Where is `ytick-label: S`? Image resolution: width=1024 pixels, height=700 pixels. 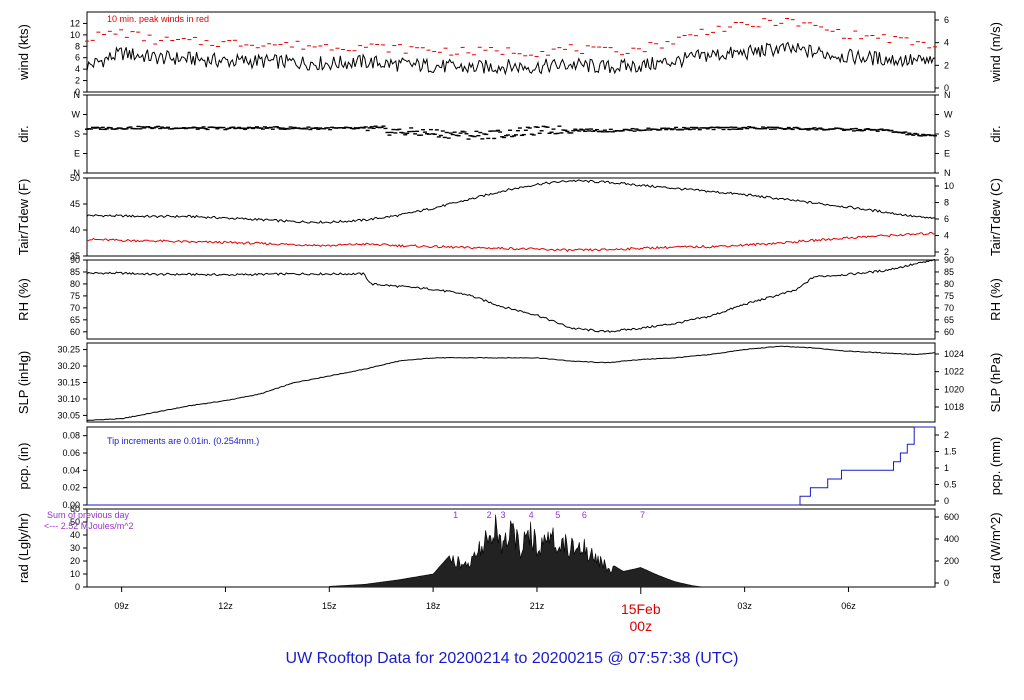 ytick-label: S is located at coordinates (77, 134).